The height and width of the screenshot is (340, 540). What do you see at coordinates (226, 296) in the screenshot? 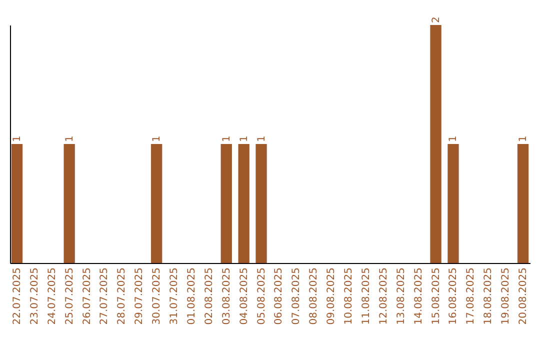
I see `x-tick-label: 03.08.2025` at bounding box center [226, 296].